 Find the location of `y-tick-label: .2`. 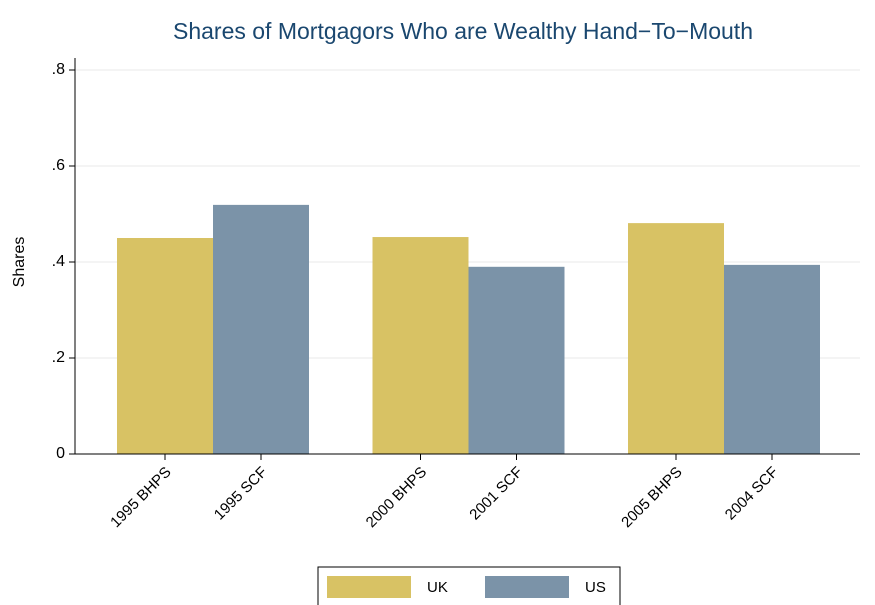

y-tick-label: .2 is located at coordinates (58, 357).